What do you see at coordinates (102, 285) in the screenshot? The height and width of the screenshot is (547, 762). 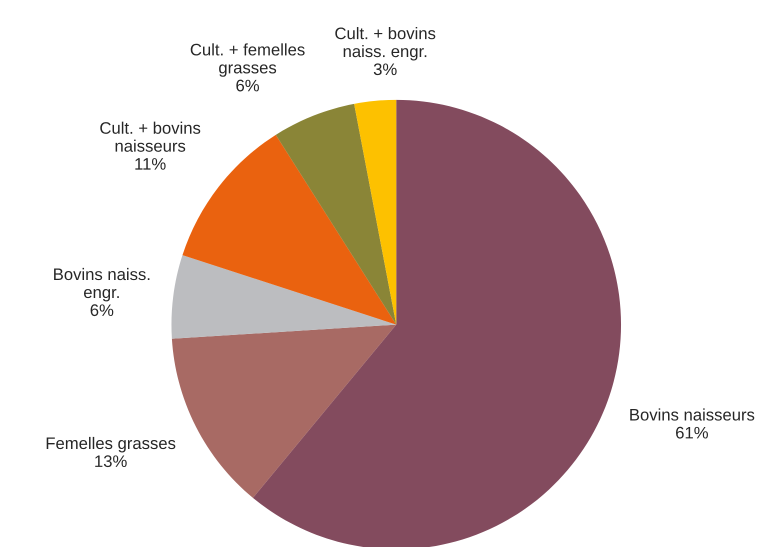 I see `slice-label: Bovins naiss. engr.` at bounding box center [102, 285].